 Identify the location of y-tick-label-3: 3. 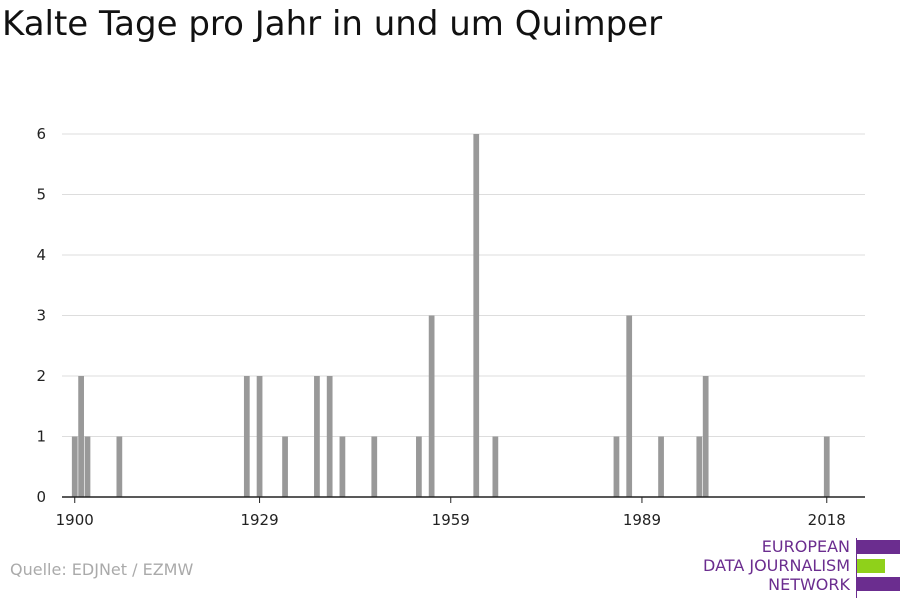
(41, 316).